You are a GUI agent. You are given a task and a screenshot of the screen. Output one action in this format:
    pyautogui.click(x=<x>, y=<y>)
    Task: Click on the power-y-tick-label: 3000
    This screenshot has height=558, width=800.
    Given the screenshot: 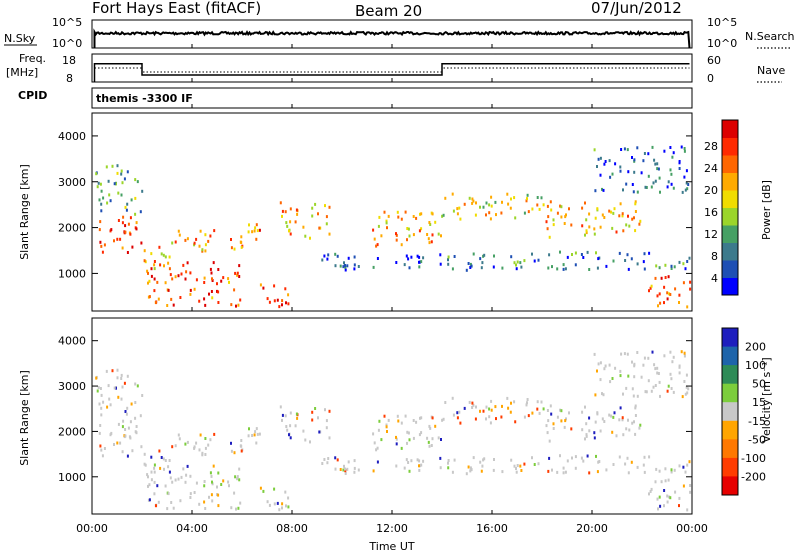 What is the action you would take?
    pyautogui.click(x=72, y=182)
    